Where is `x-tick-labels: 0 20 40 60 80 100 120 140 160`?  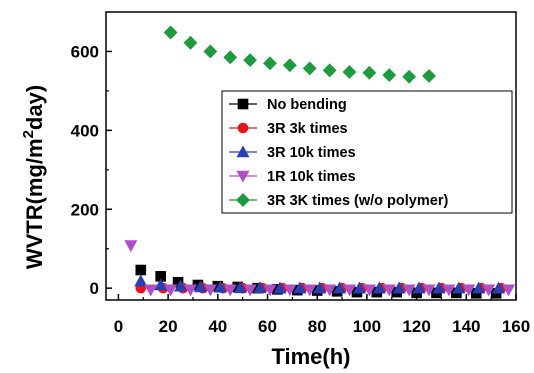 x-tick-labels: 0 20 40 60 80 100 120 140 160 is located at coordinates (322, 326).